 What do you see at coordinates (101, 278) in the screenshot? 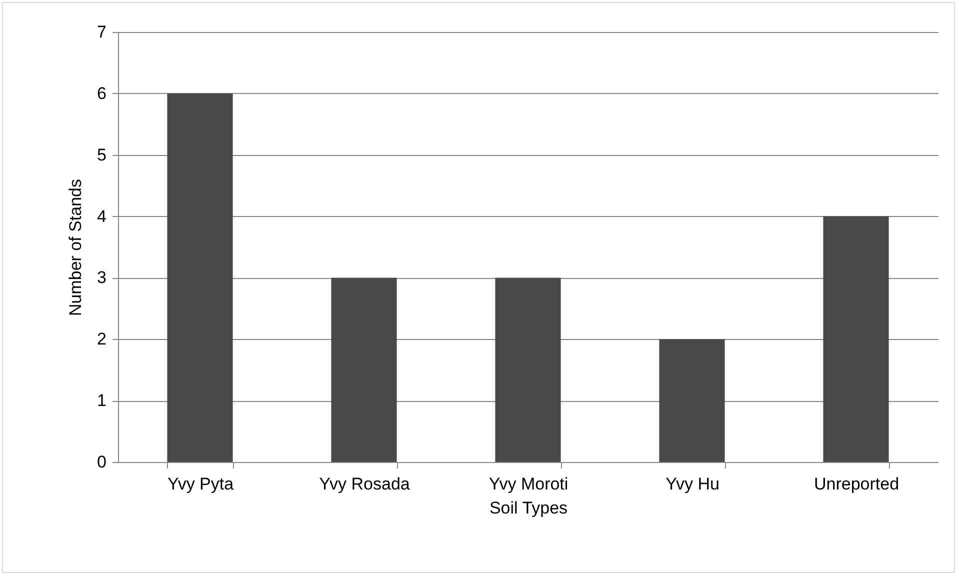
I see `y-tick-label: 3` at bounding box center [101, 278].